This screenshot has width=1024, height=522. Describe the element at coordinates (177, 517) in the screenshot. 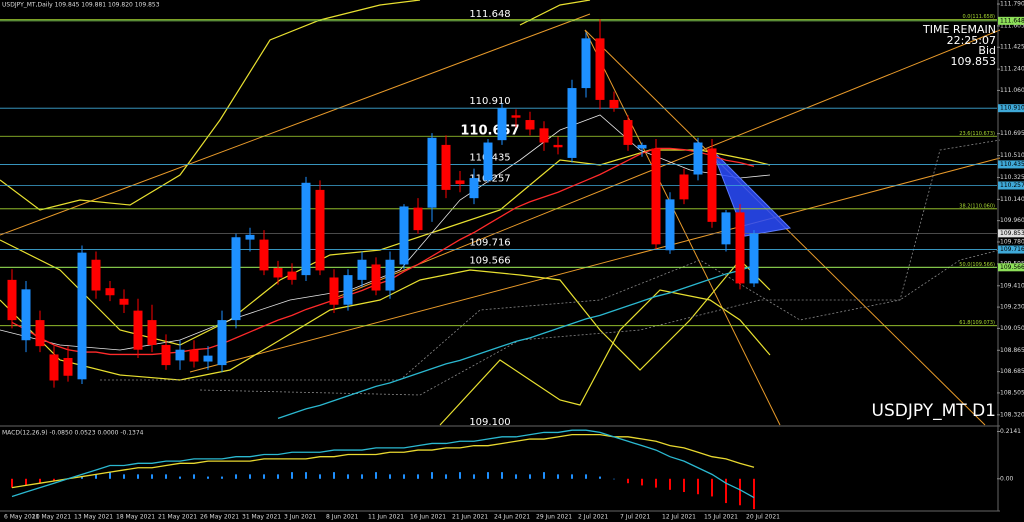

I see `x-tick-label: 21 May 2021` at that location.